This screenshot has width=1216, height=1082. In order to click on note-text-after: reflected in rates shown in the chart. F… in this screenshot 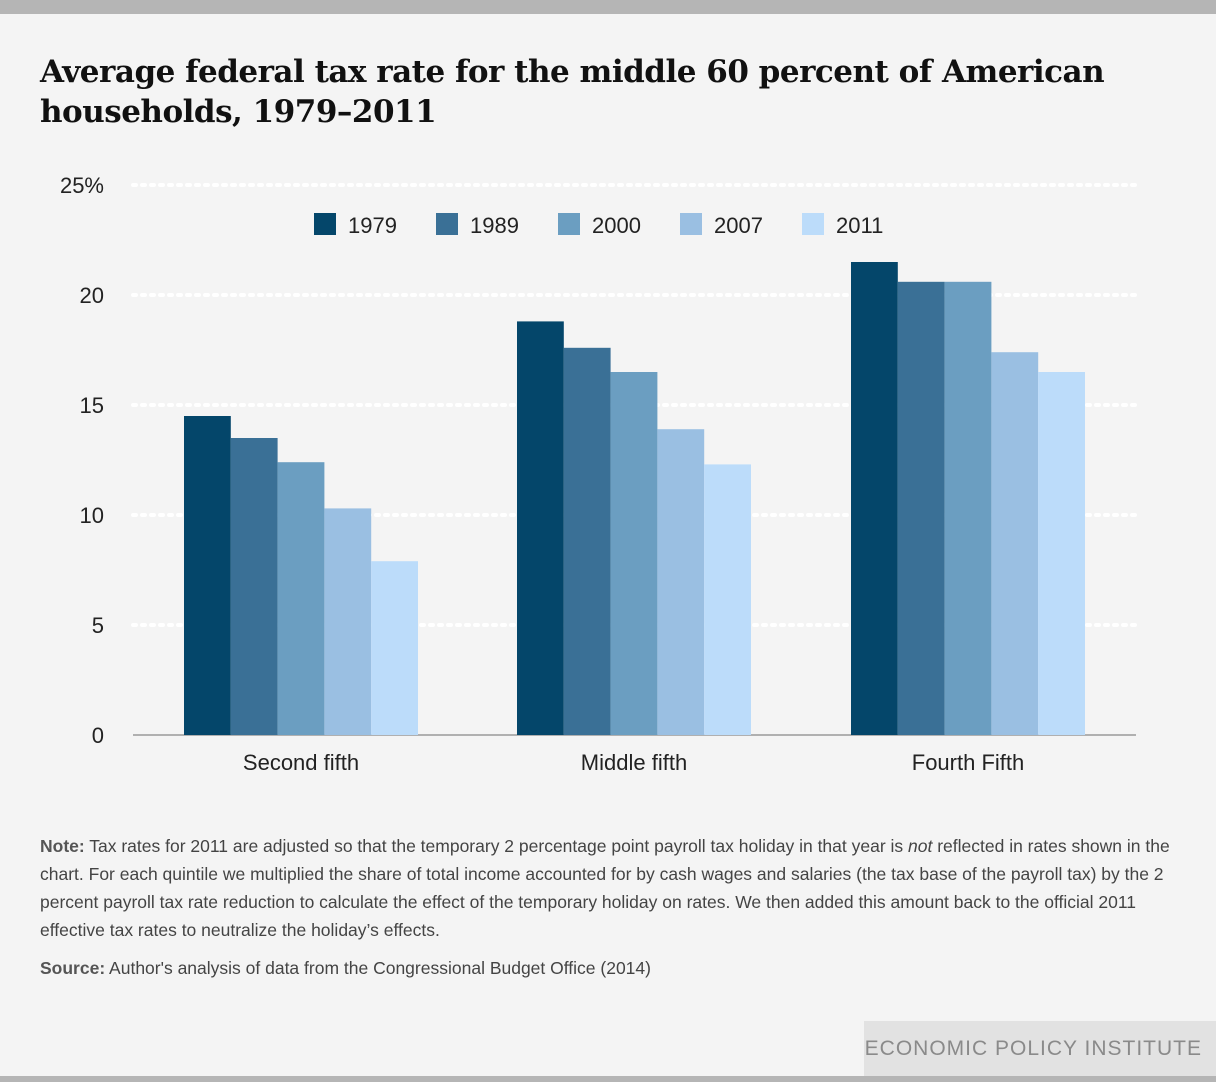, I will do `click(605, 888)`.